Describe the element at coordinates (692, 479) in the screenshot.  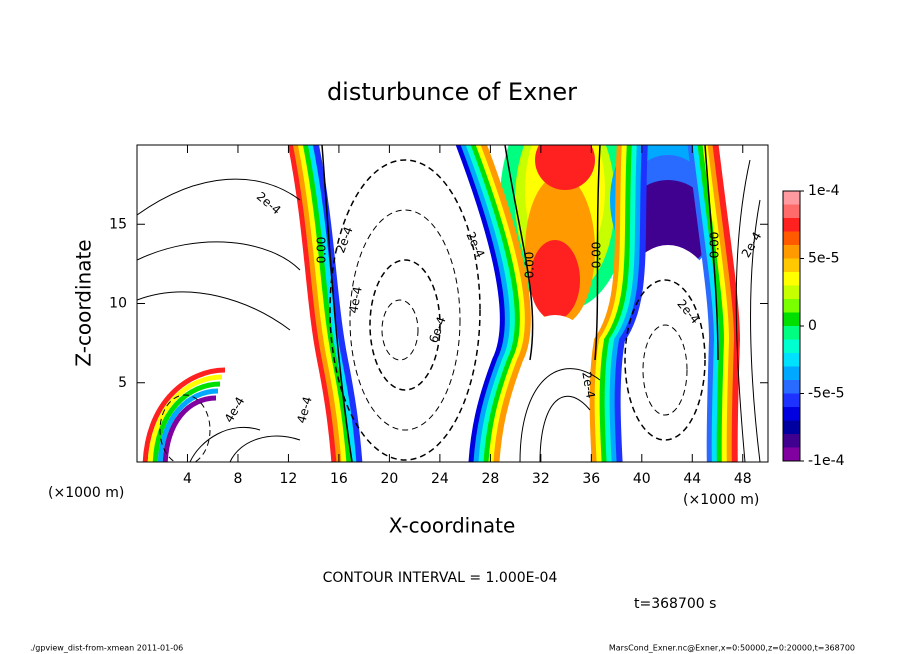
I see `x-tick-label: 44` at that location.